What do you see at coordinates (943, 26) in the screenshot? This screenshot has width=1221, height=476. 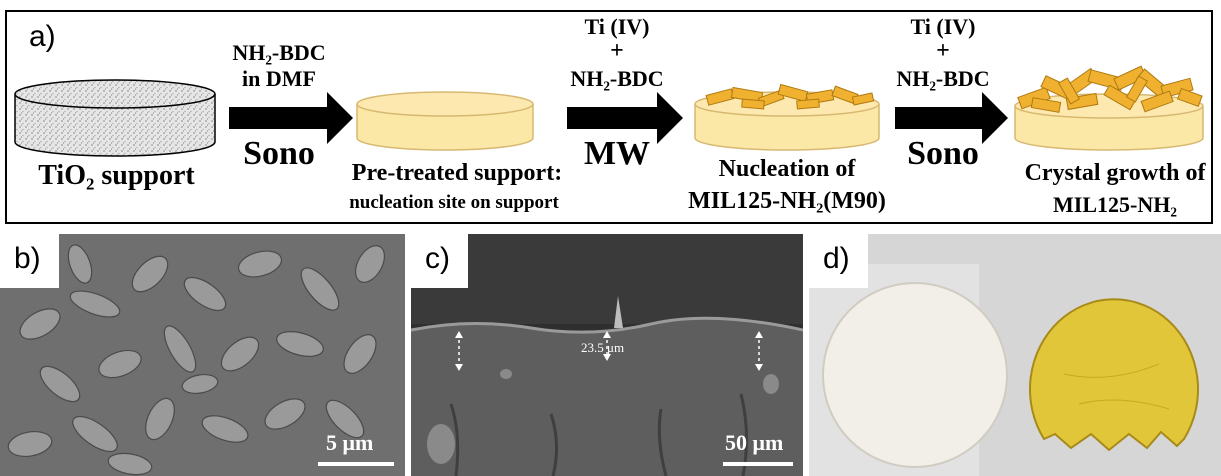 I see `step3-reagent-line1: Ti (IV)` at bounding box center [943, 26].